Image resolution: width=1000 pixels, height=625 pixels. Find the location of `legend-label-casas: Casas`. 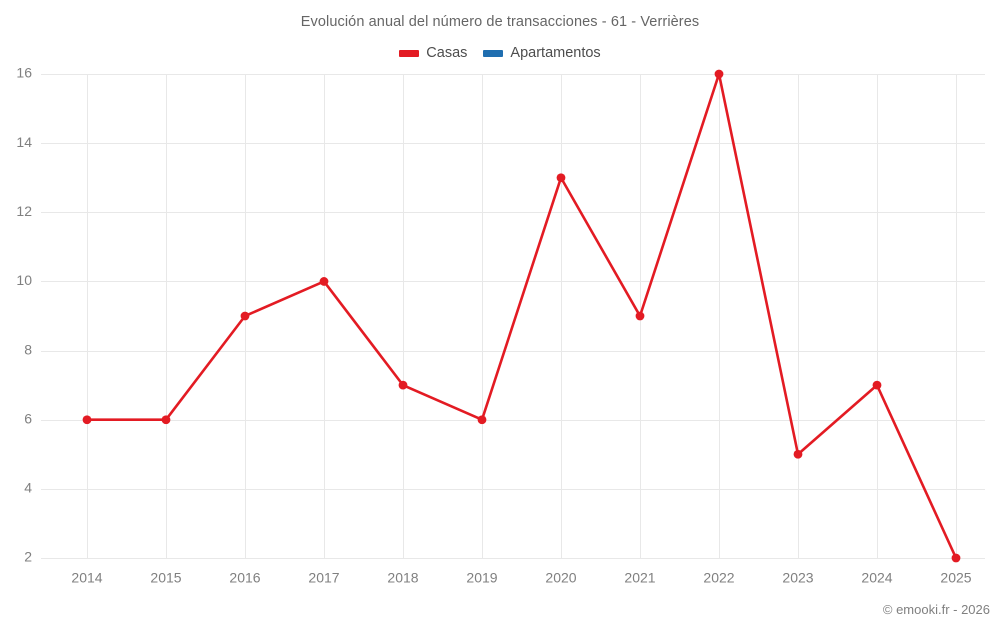

legend-label-casas: Casas is located at coordinates (447, 53).